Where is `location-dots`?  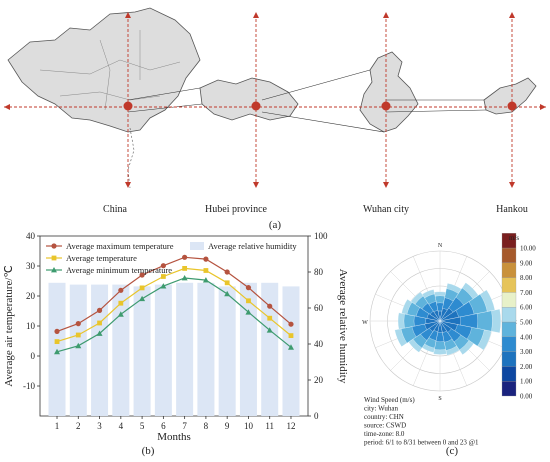
location-dots is located at coordinates (320, 106).